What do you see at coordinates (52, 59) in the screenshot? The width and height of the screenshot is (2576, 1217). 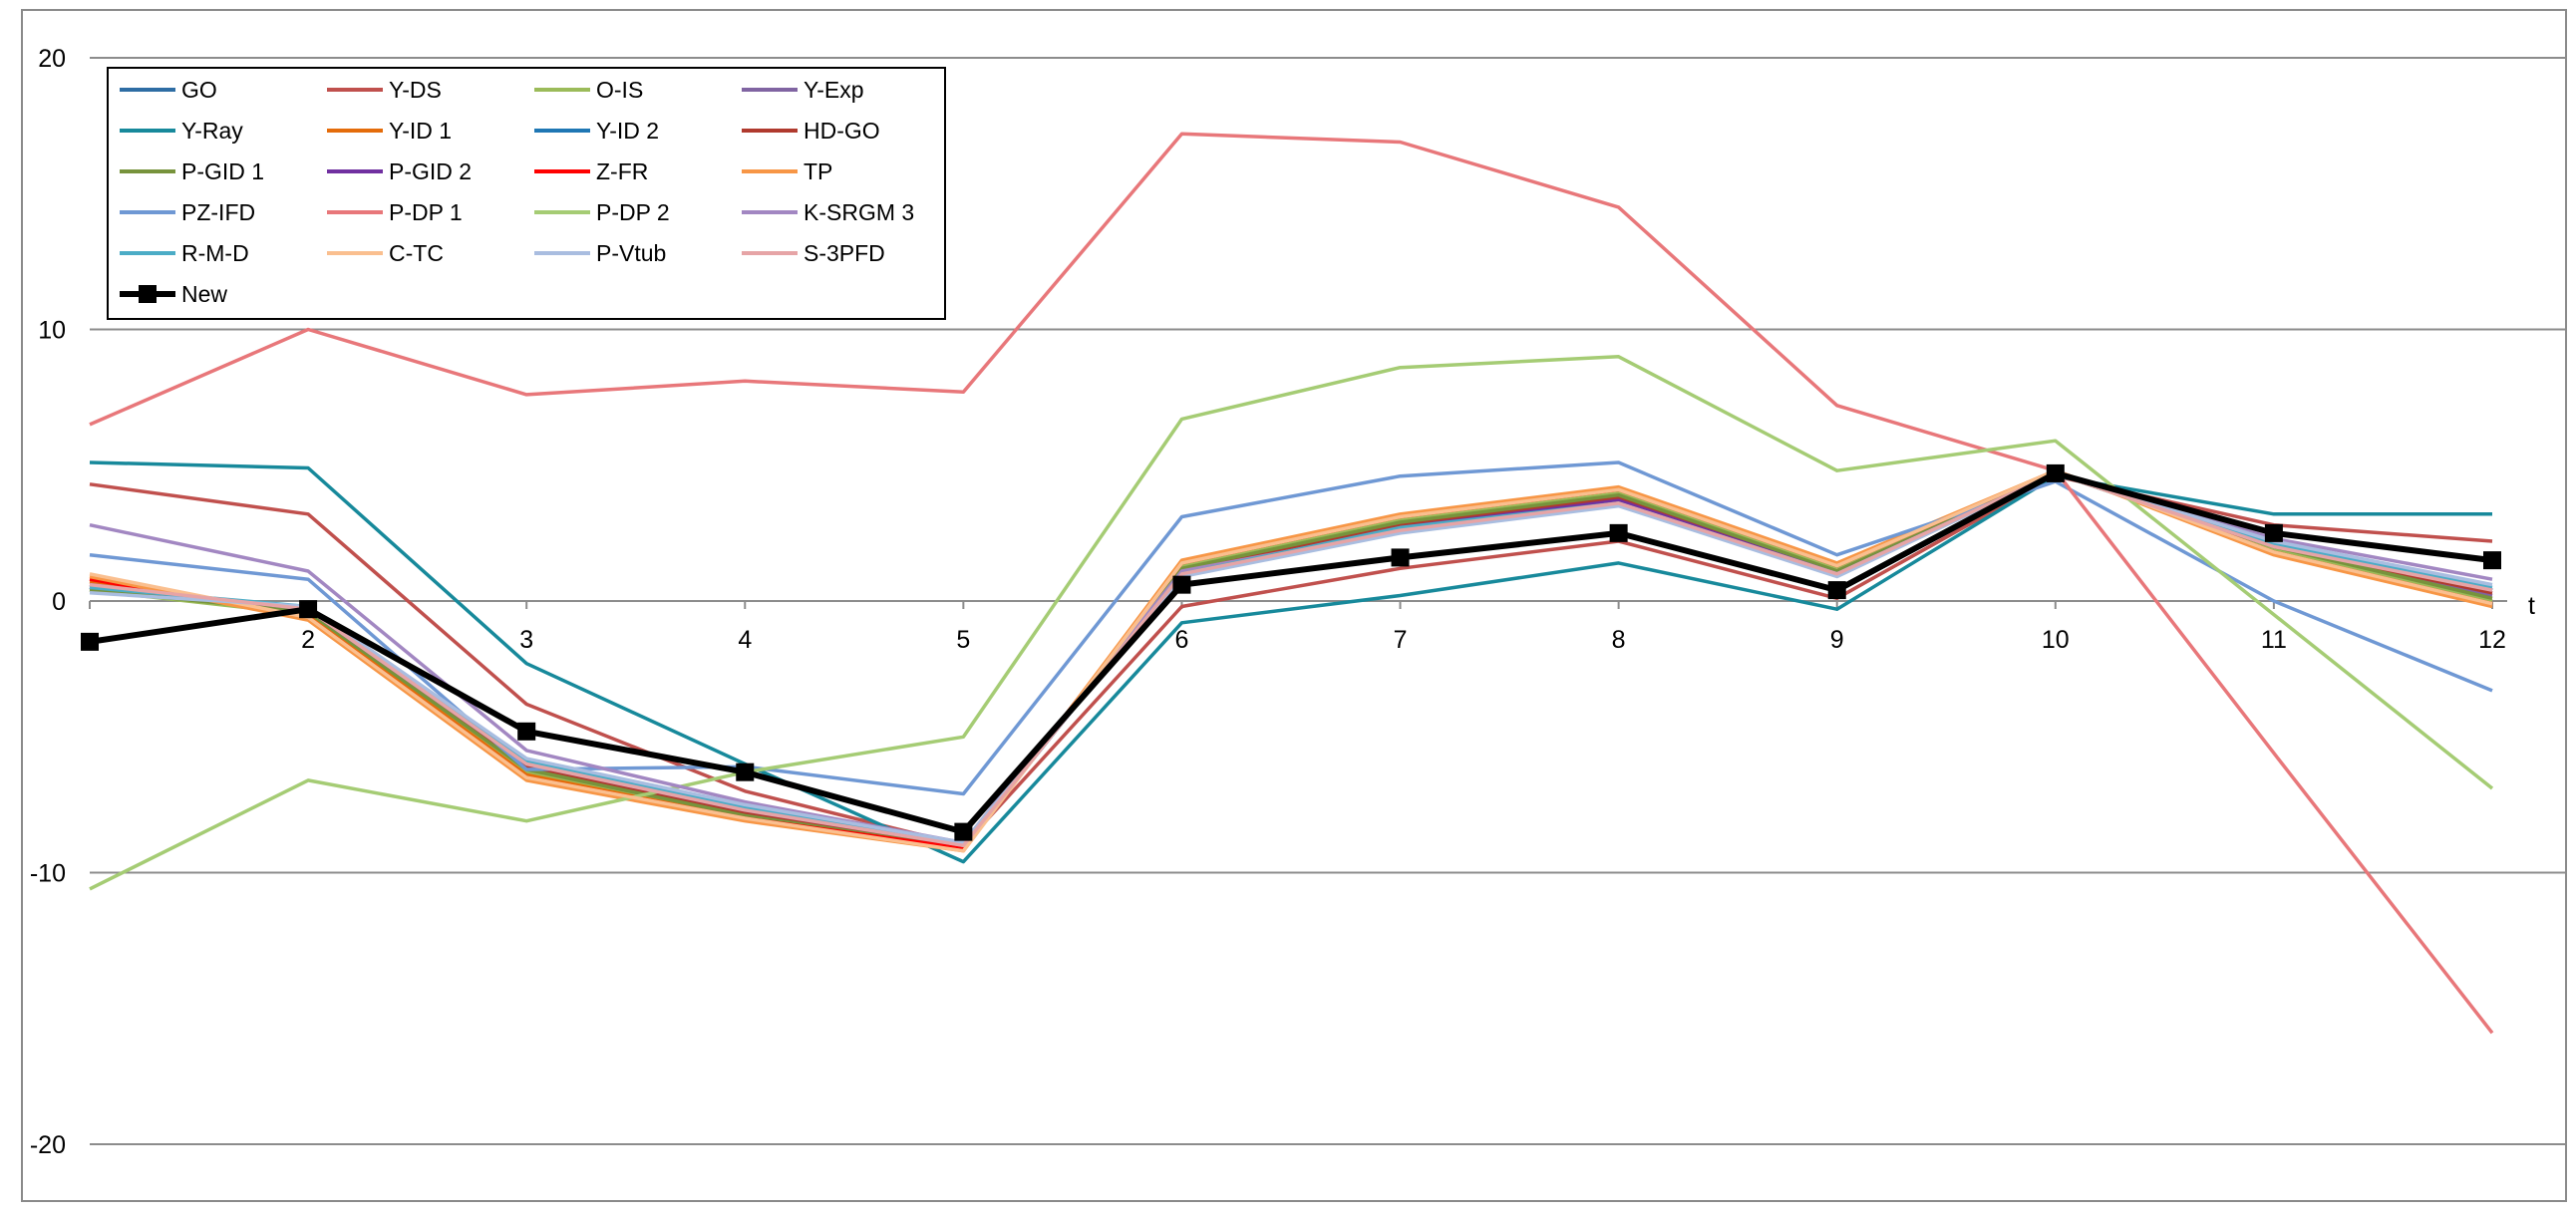 I see `y-tick-label: 20` at bounding box center [52, 59].